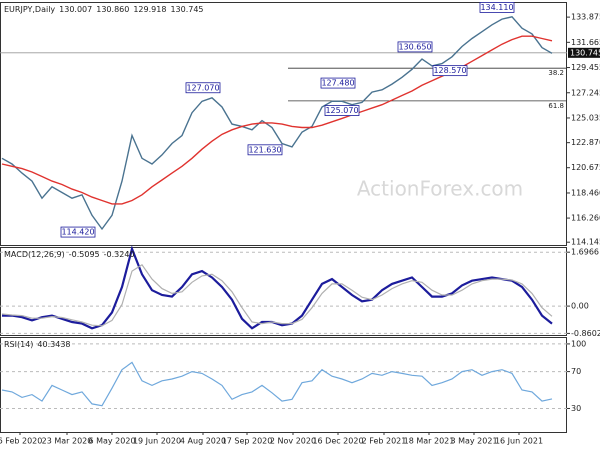  I want to click on y-tick-label: 30, so click(576, 408).